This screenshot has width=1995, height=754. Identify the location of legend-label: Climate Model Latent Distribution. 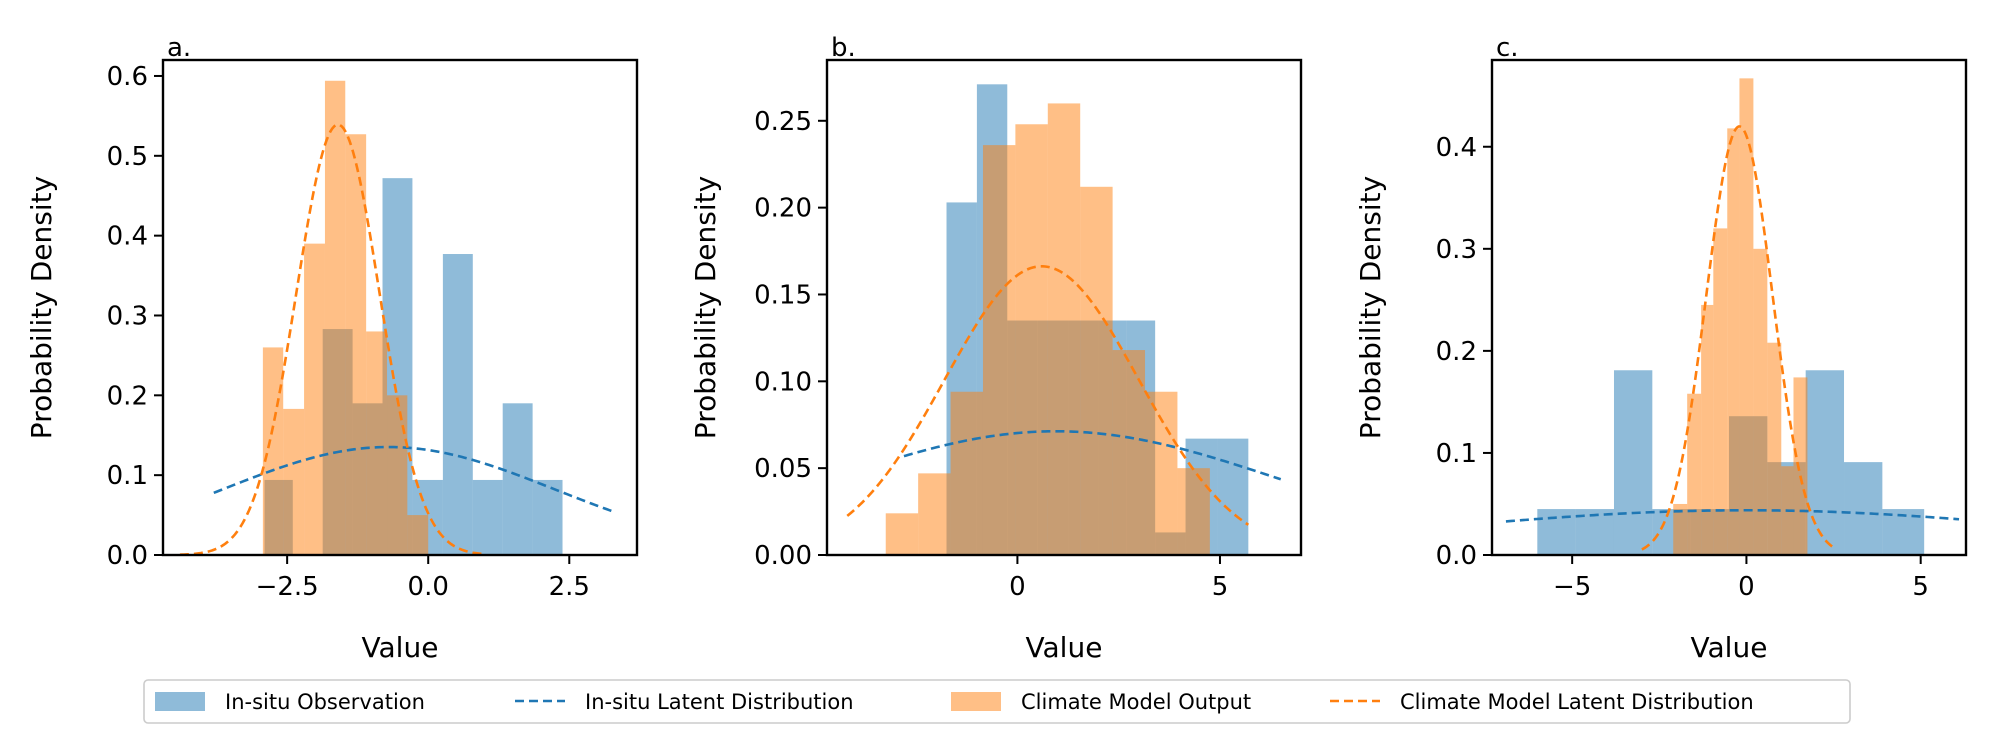
(1577, 702).